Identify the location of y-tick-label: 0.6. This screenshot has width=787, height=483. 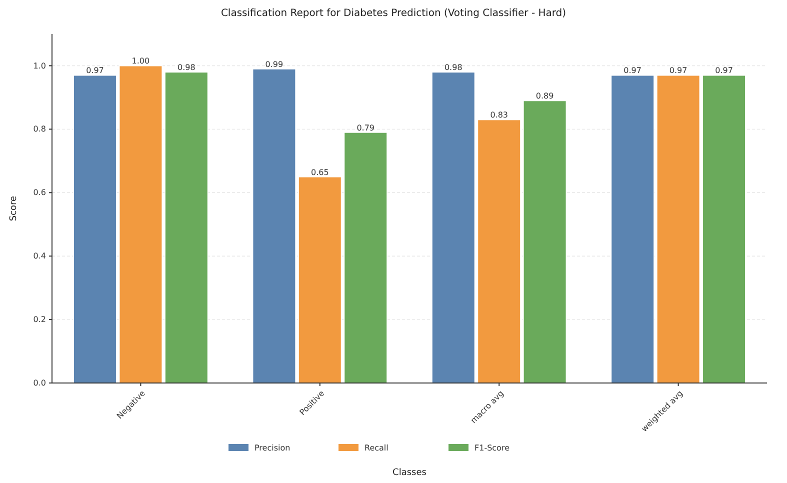
(39, 193).